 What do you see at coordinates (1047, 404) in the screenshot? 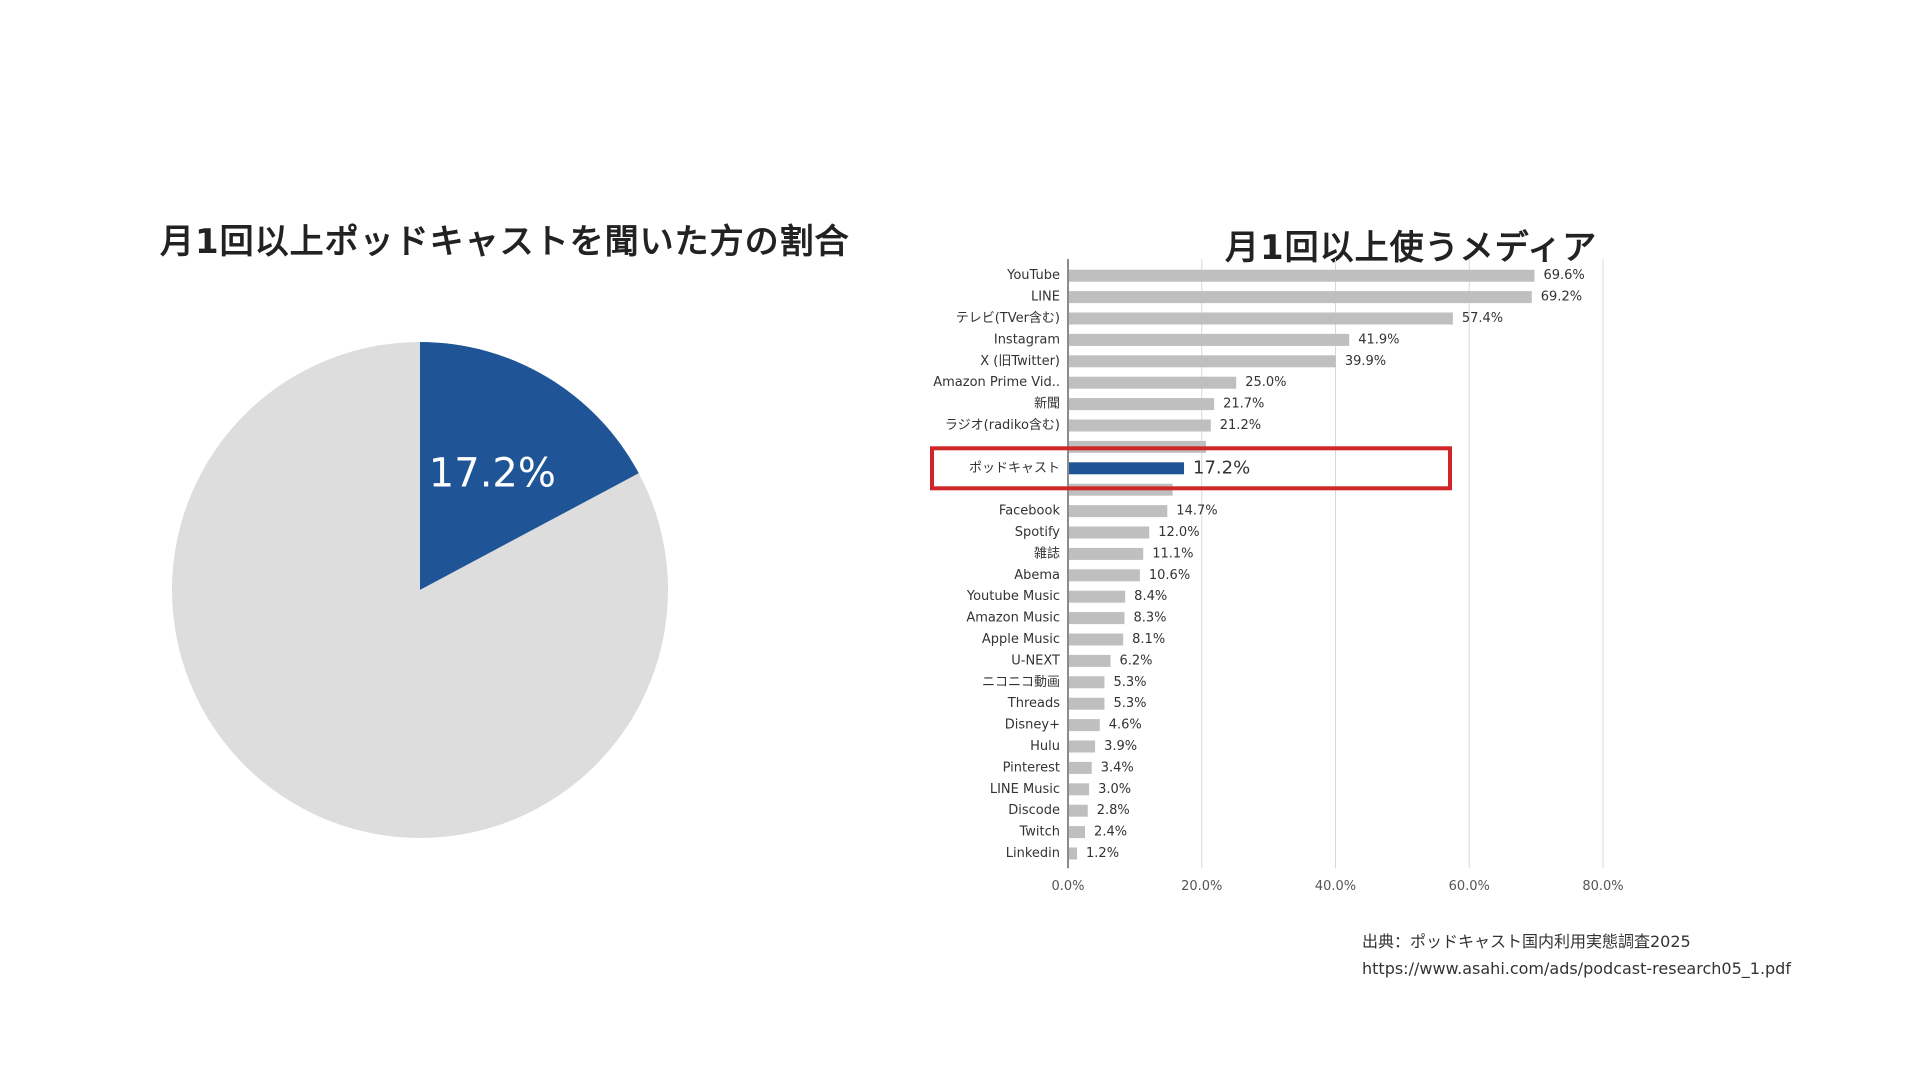
I see `category-label: 新聞` at bounding box center [1047, 404].